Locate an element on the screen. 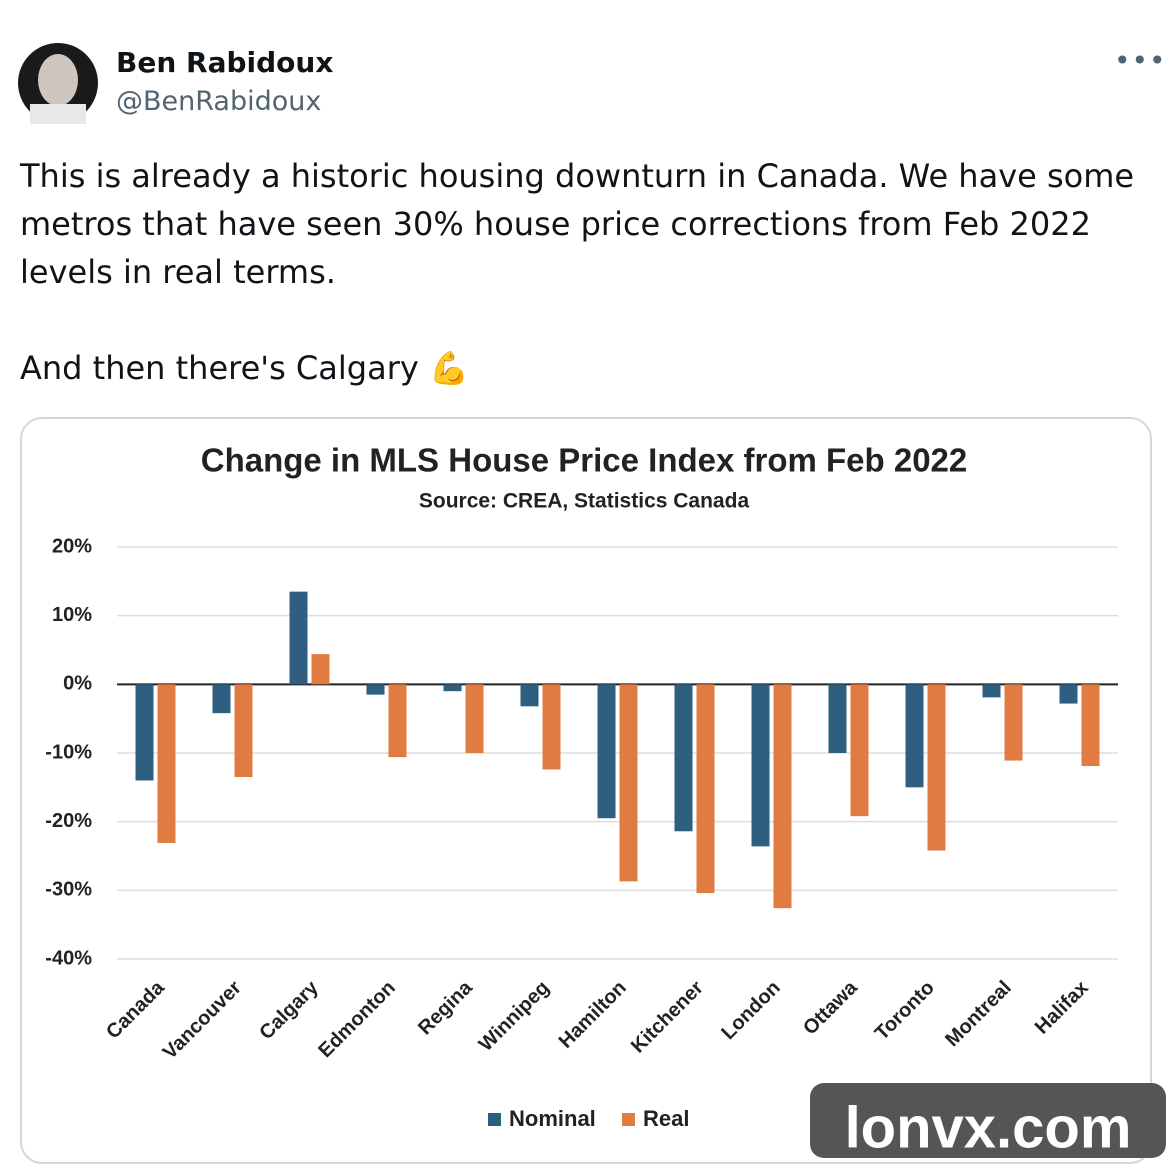 This screenshot has height=1170, width=1170. x-tick-label: Regina is located at coordinates (445, 1007).